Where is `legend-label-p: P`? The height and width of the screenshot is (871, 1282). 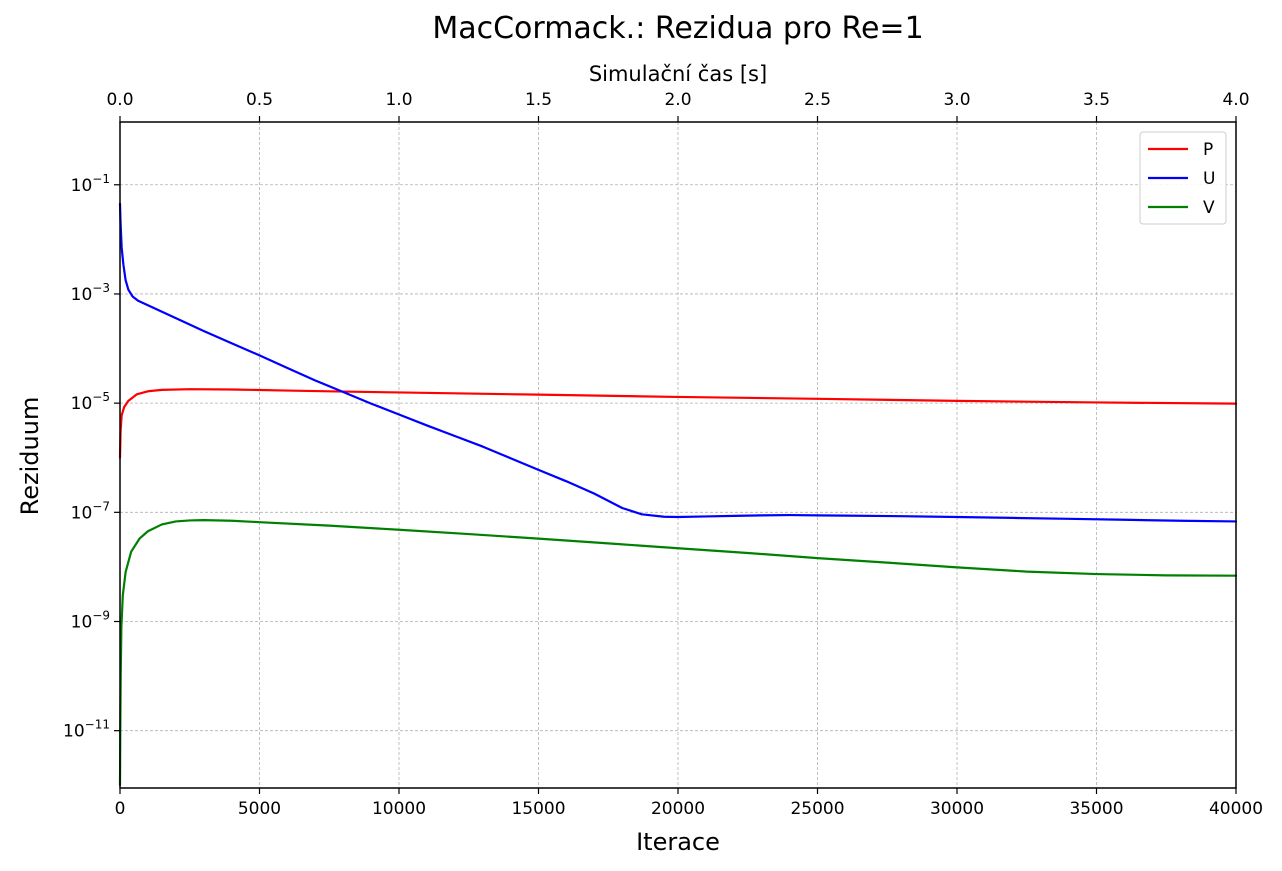 legend-label-p: P is located at coordinates (1208, 150).